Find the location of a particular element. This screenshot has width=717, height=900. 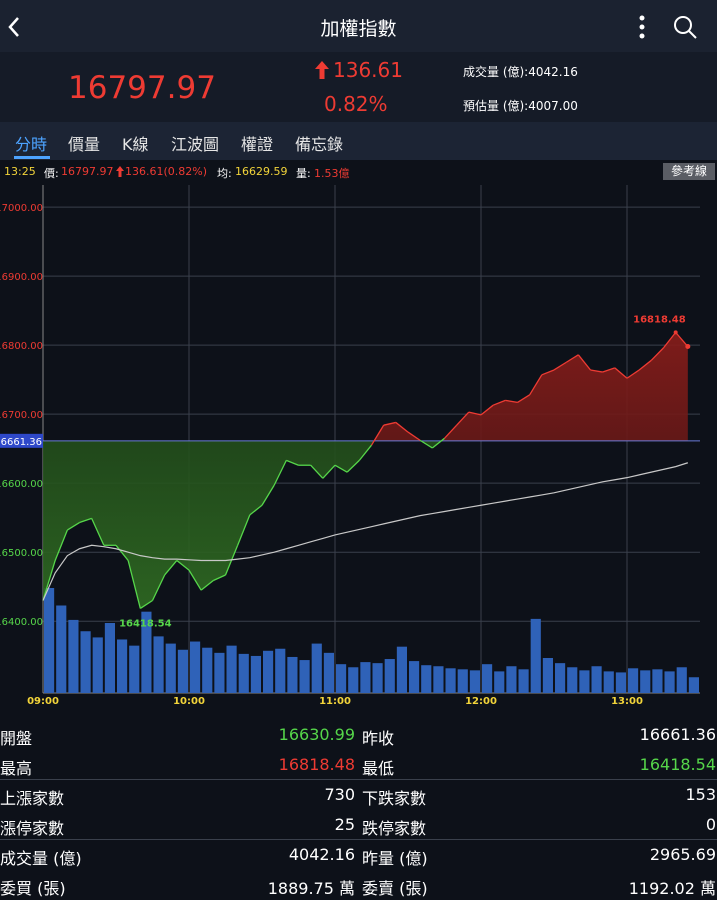

stat-label: 最高 is located at coordinates (16, 768).